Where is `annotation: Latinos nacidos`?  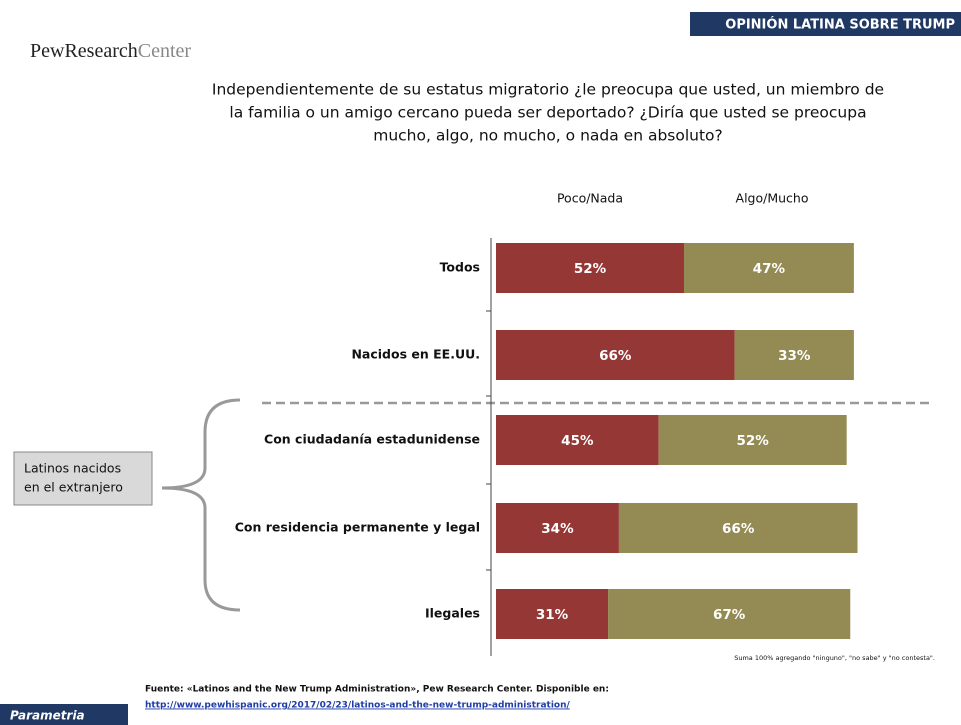
annotation: Latinos nacidos is located at coordinates (72, 468).